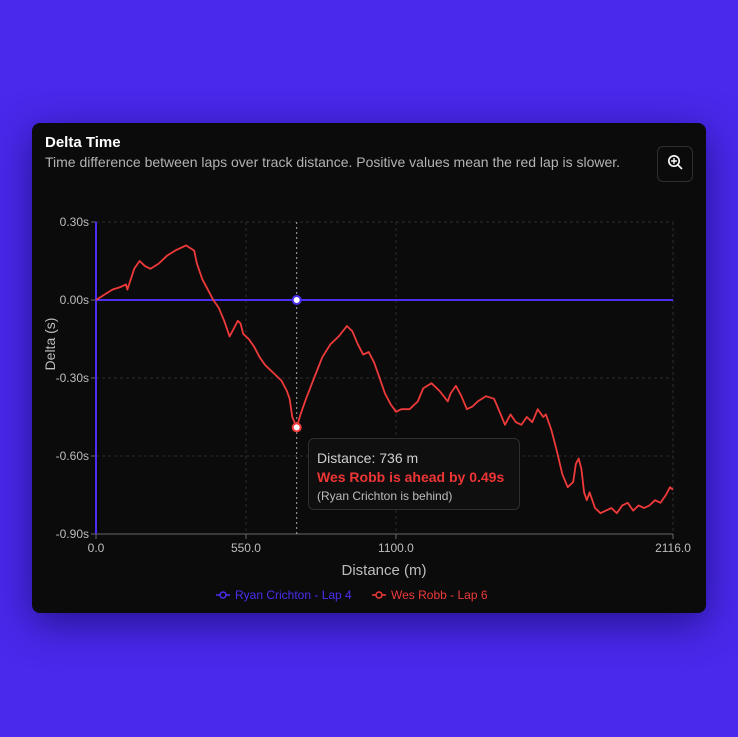 The width and height of the screenshot is (738, 737). Describe the element at coordinates (72, 456) in the screenshot. I see `y-tick-label: -0.60s` at that location.